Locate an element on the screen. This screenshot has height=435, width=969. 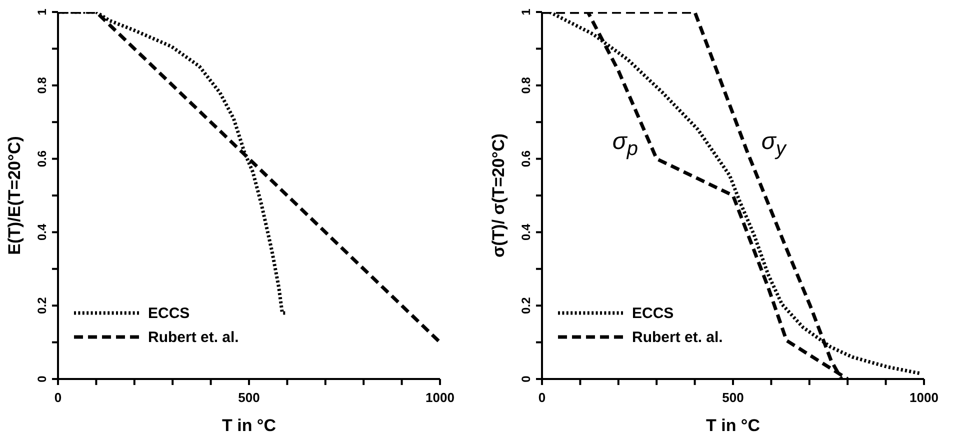
annotation: σ$_{p}$ is located at coordinates (625, 145).